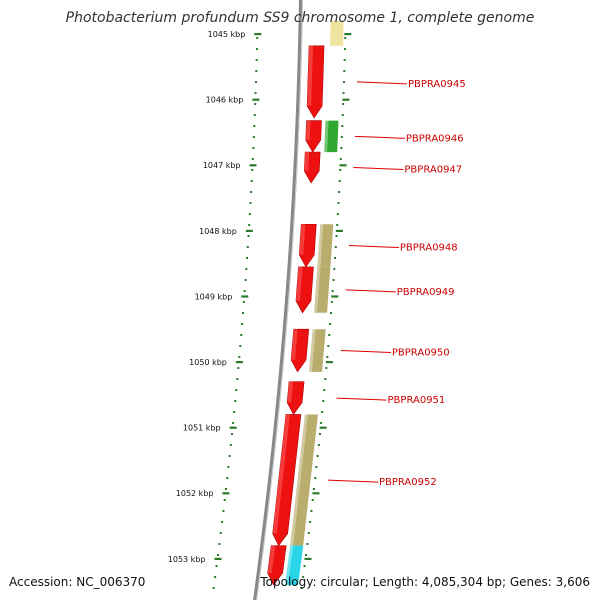 The image size is (600, 604). What do you see at coordinates (417, 400) in the screenshot?
I see `gene-label: PBPRA0951` at bounding box center [417, 400].